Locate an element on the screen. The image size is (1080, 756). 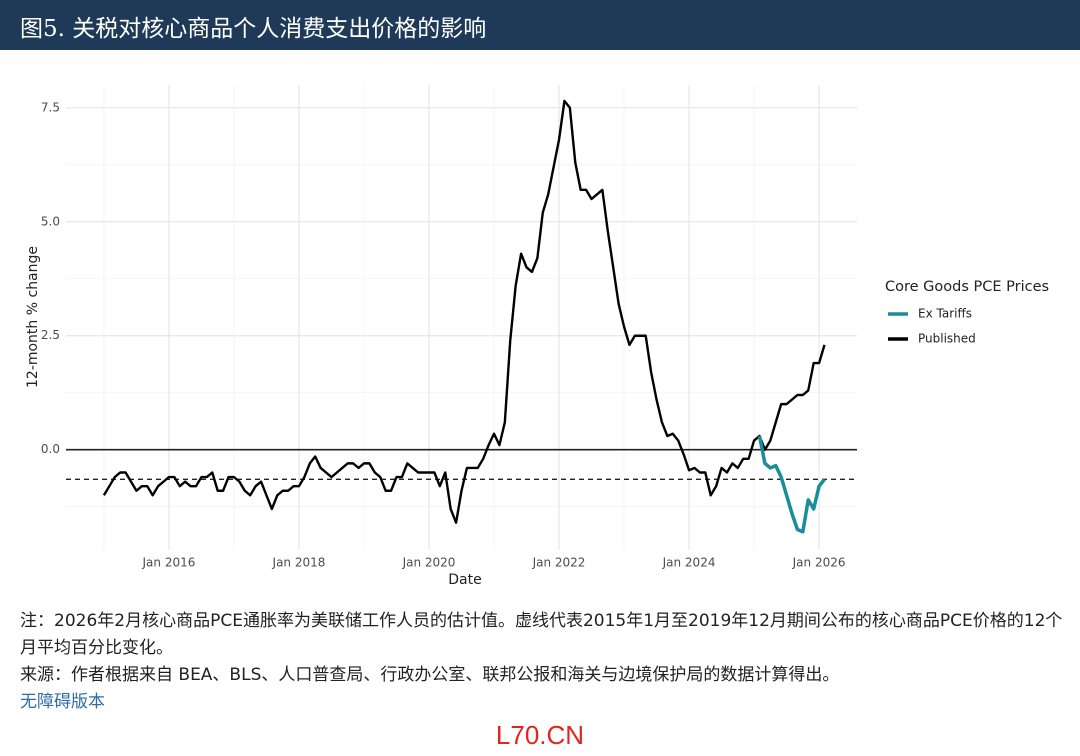
x-tick-label: Jan 2022 is located at coordinates (559, 563).